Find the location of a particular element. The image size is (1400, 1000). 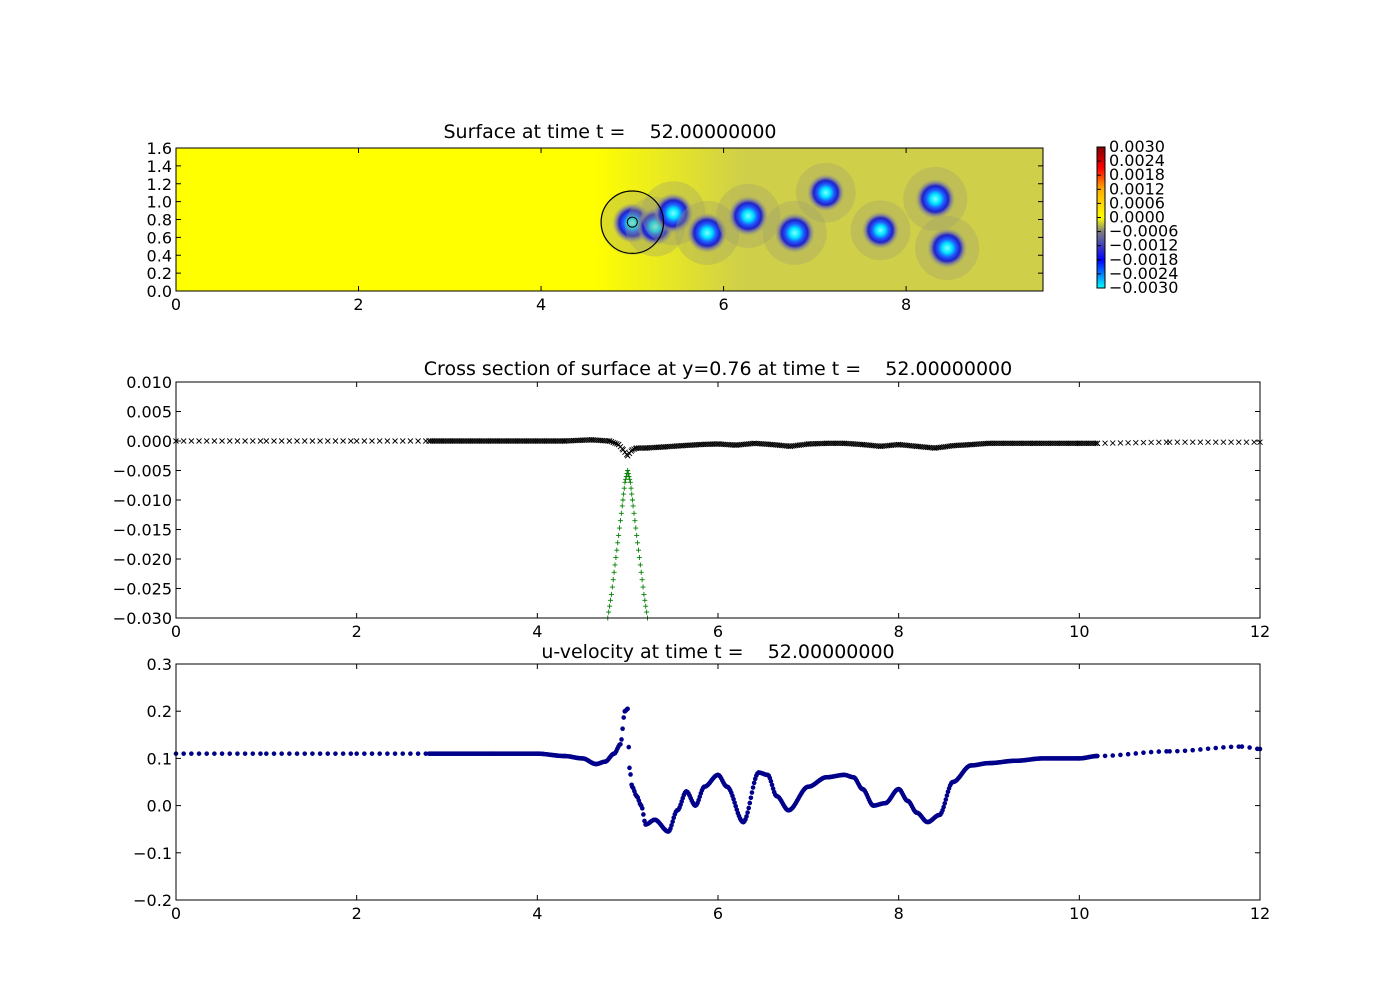

x-tick-label: 10 is located at coordinates (1079, 631).